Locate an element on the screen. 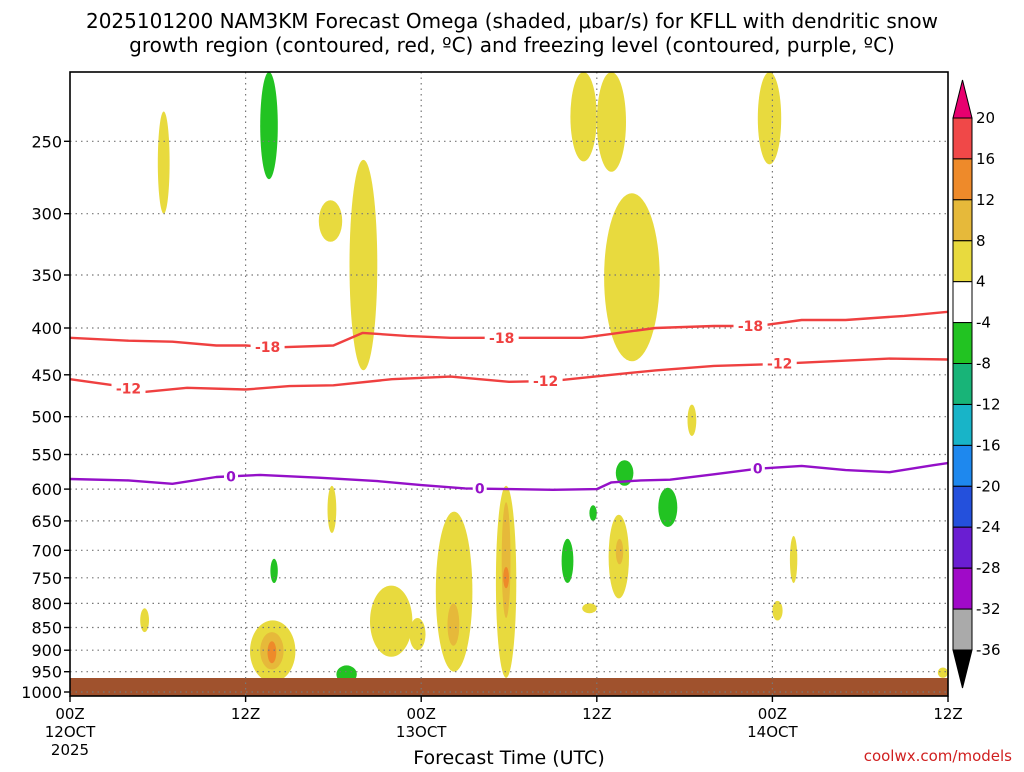 This screenshot has height=772, width=1024. y-tick-label-850: 850 is located at coordinates (46, 628).